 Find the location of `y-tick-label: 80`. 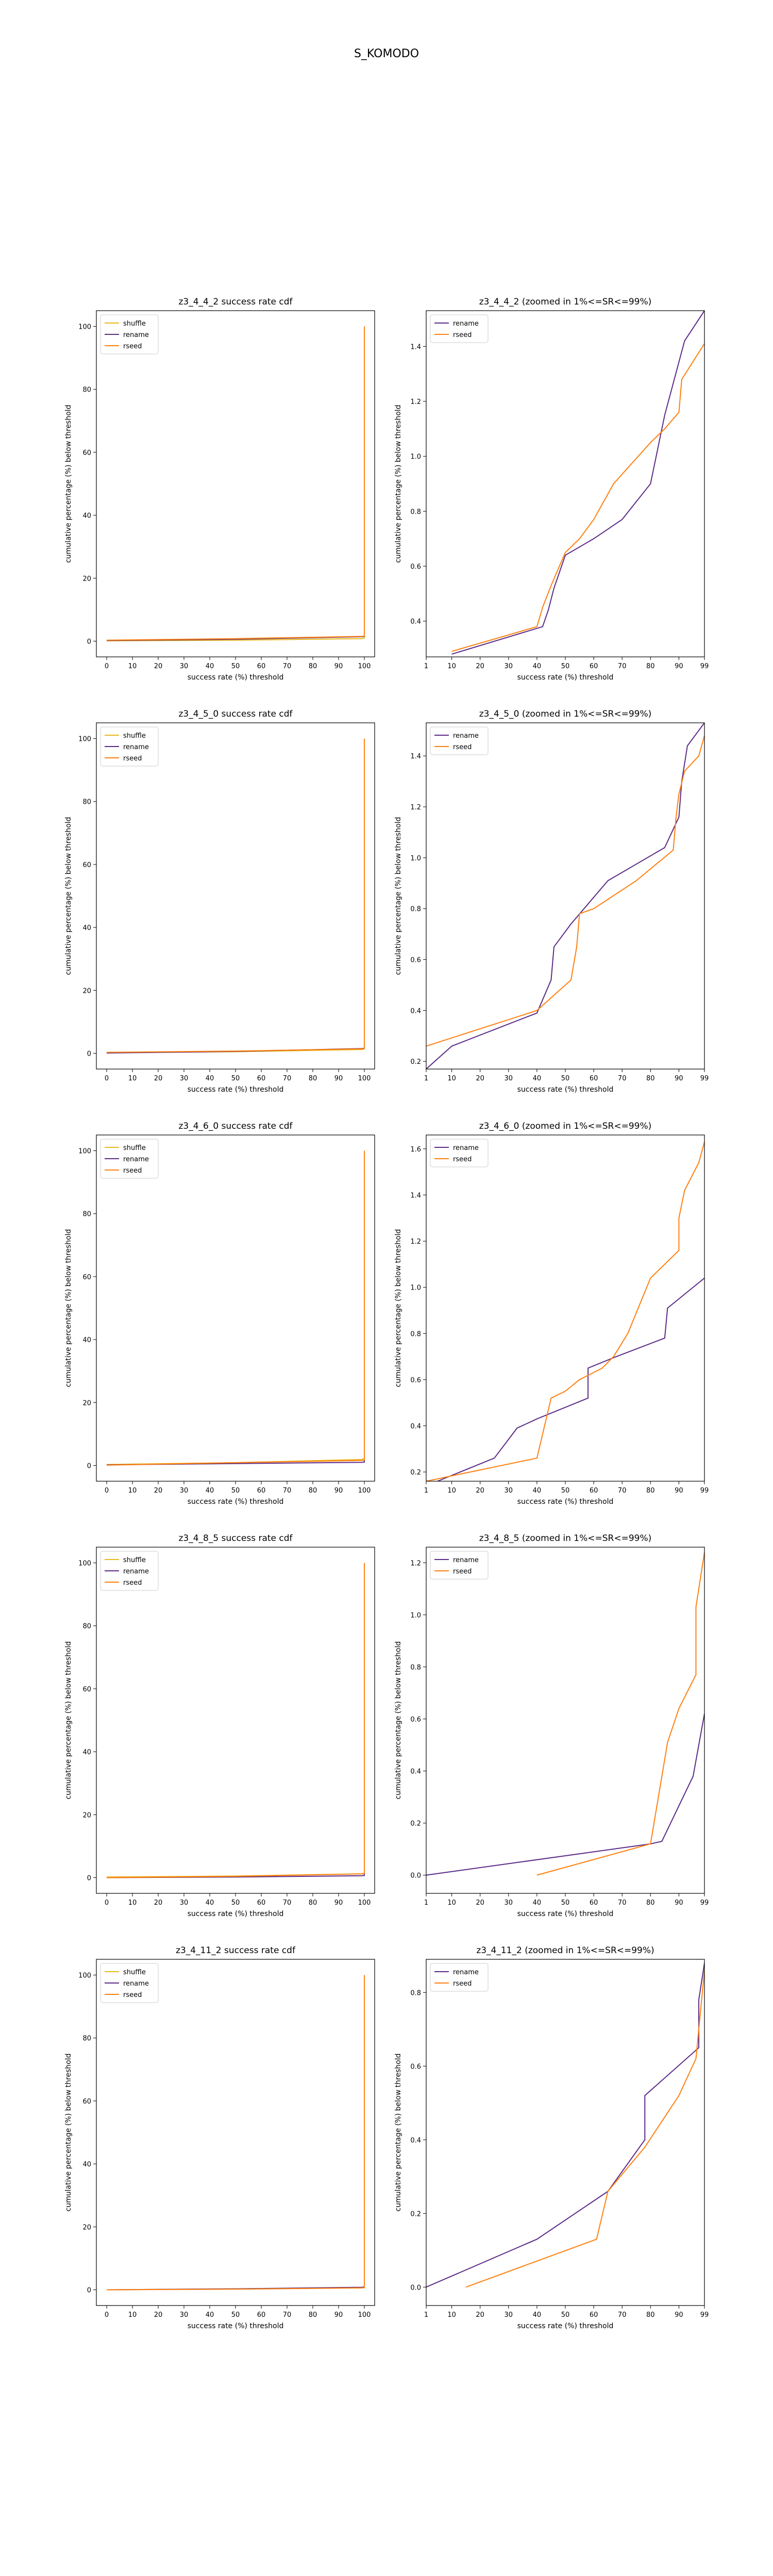

y-tick-label: 80 is located at coordinates (86, 390).